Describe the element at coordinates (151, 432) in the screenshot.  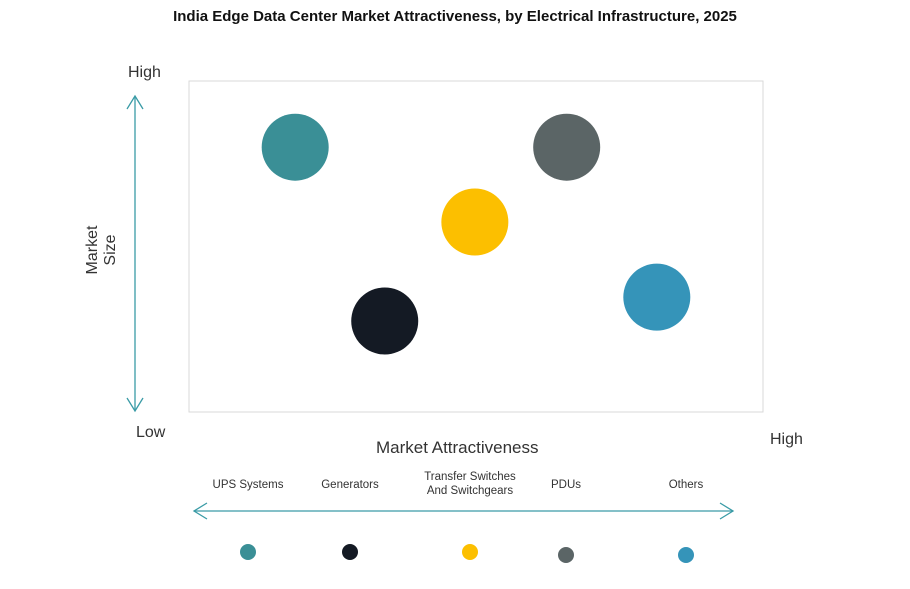
I see `x-low-label: Low` at that location.